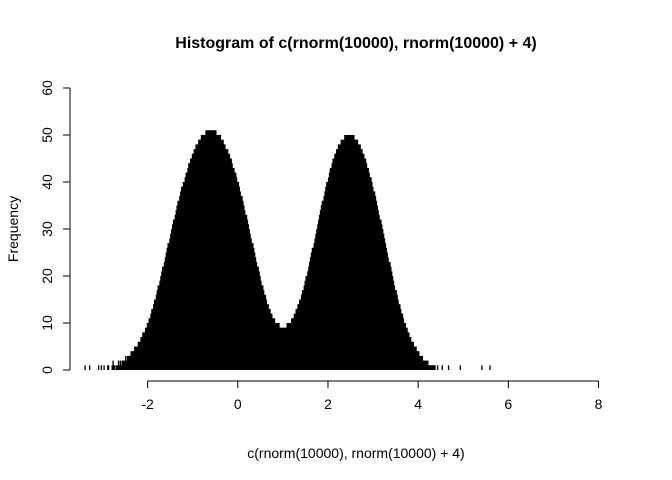 The image size is (672, 480). What do you see at coordinates (47, 323) in the screenshot?
I see `y-tick-label: 10` at bounding box center [47, 323].